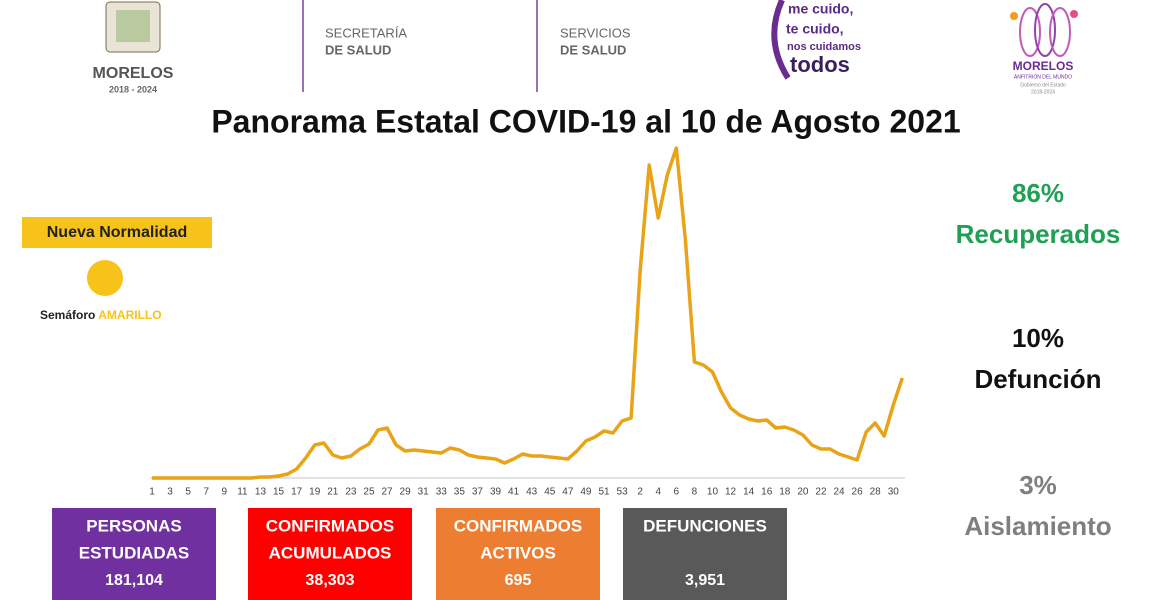 Image resolution: width=1170 pixels, height=600 pixels. What do you see at coordinates (550, 492) in the screenshot?
I see `x-tick-label: 45` at bounding box center [550, 492].